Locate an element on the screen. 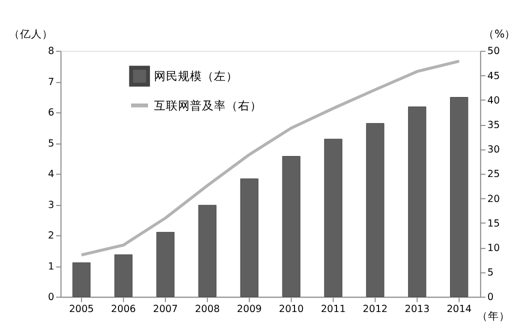 This screenshot has width=525, height=325. y2-tick-label: 50 is located at coordinates (493, 52).